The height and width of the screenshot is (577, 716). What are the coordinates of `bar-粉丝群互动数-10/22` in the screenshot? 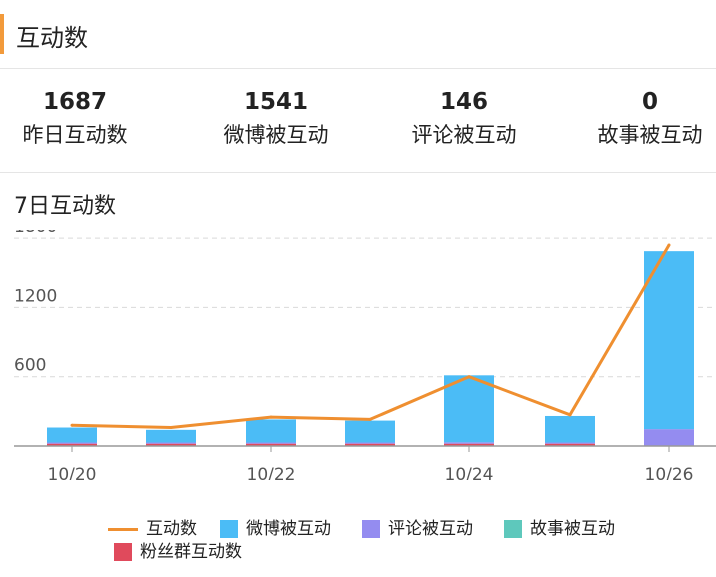 It's located at (271, 444).